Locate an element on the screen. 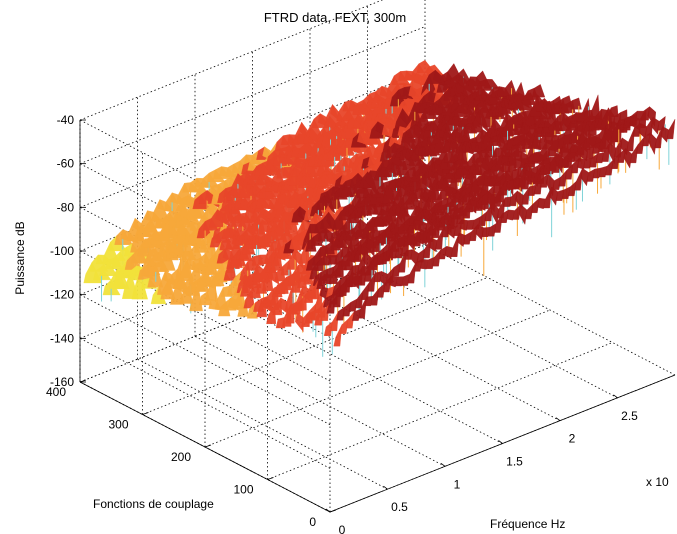 This screenshot has width=677, height=534. x-tick-label: 2.5 is located at coordinates (629, 416).